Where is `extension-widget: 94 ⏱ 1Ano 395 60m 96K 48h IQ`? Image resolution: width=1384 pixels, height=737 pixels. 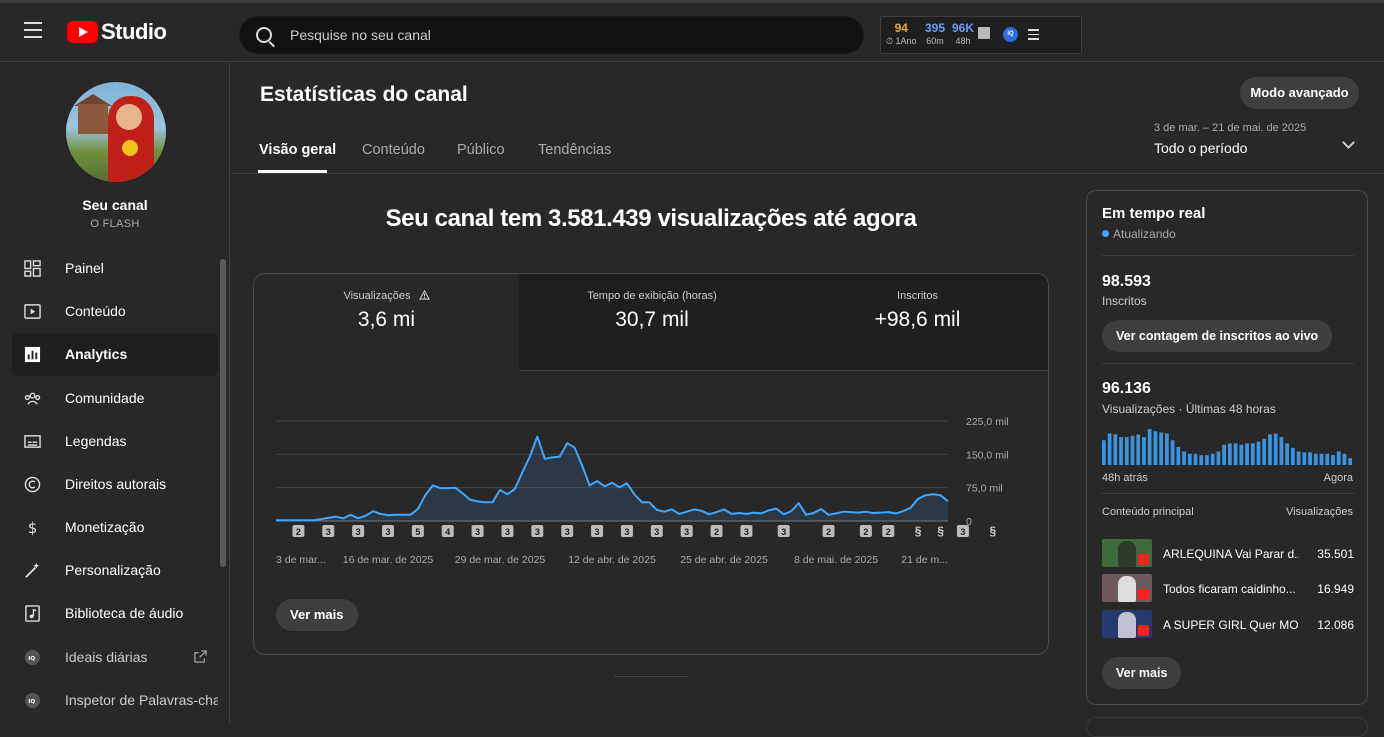 extension-widget: 94 ⏱ 1Ano 395 60m 96K 48h IQ is located at coordinates (981, 35).